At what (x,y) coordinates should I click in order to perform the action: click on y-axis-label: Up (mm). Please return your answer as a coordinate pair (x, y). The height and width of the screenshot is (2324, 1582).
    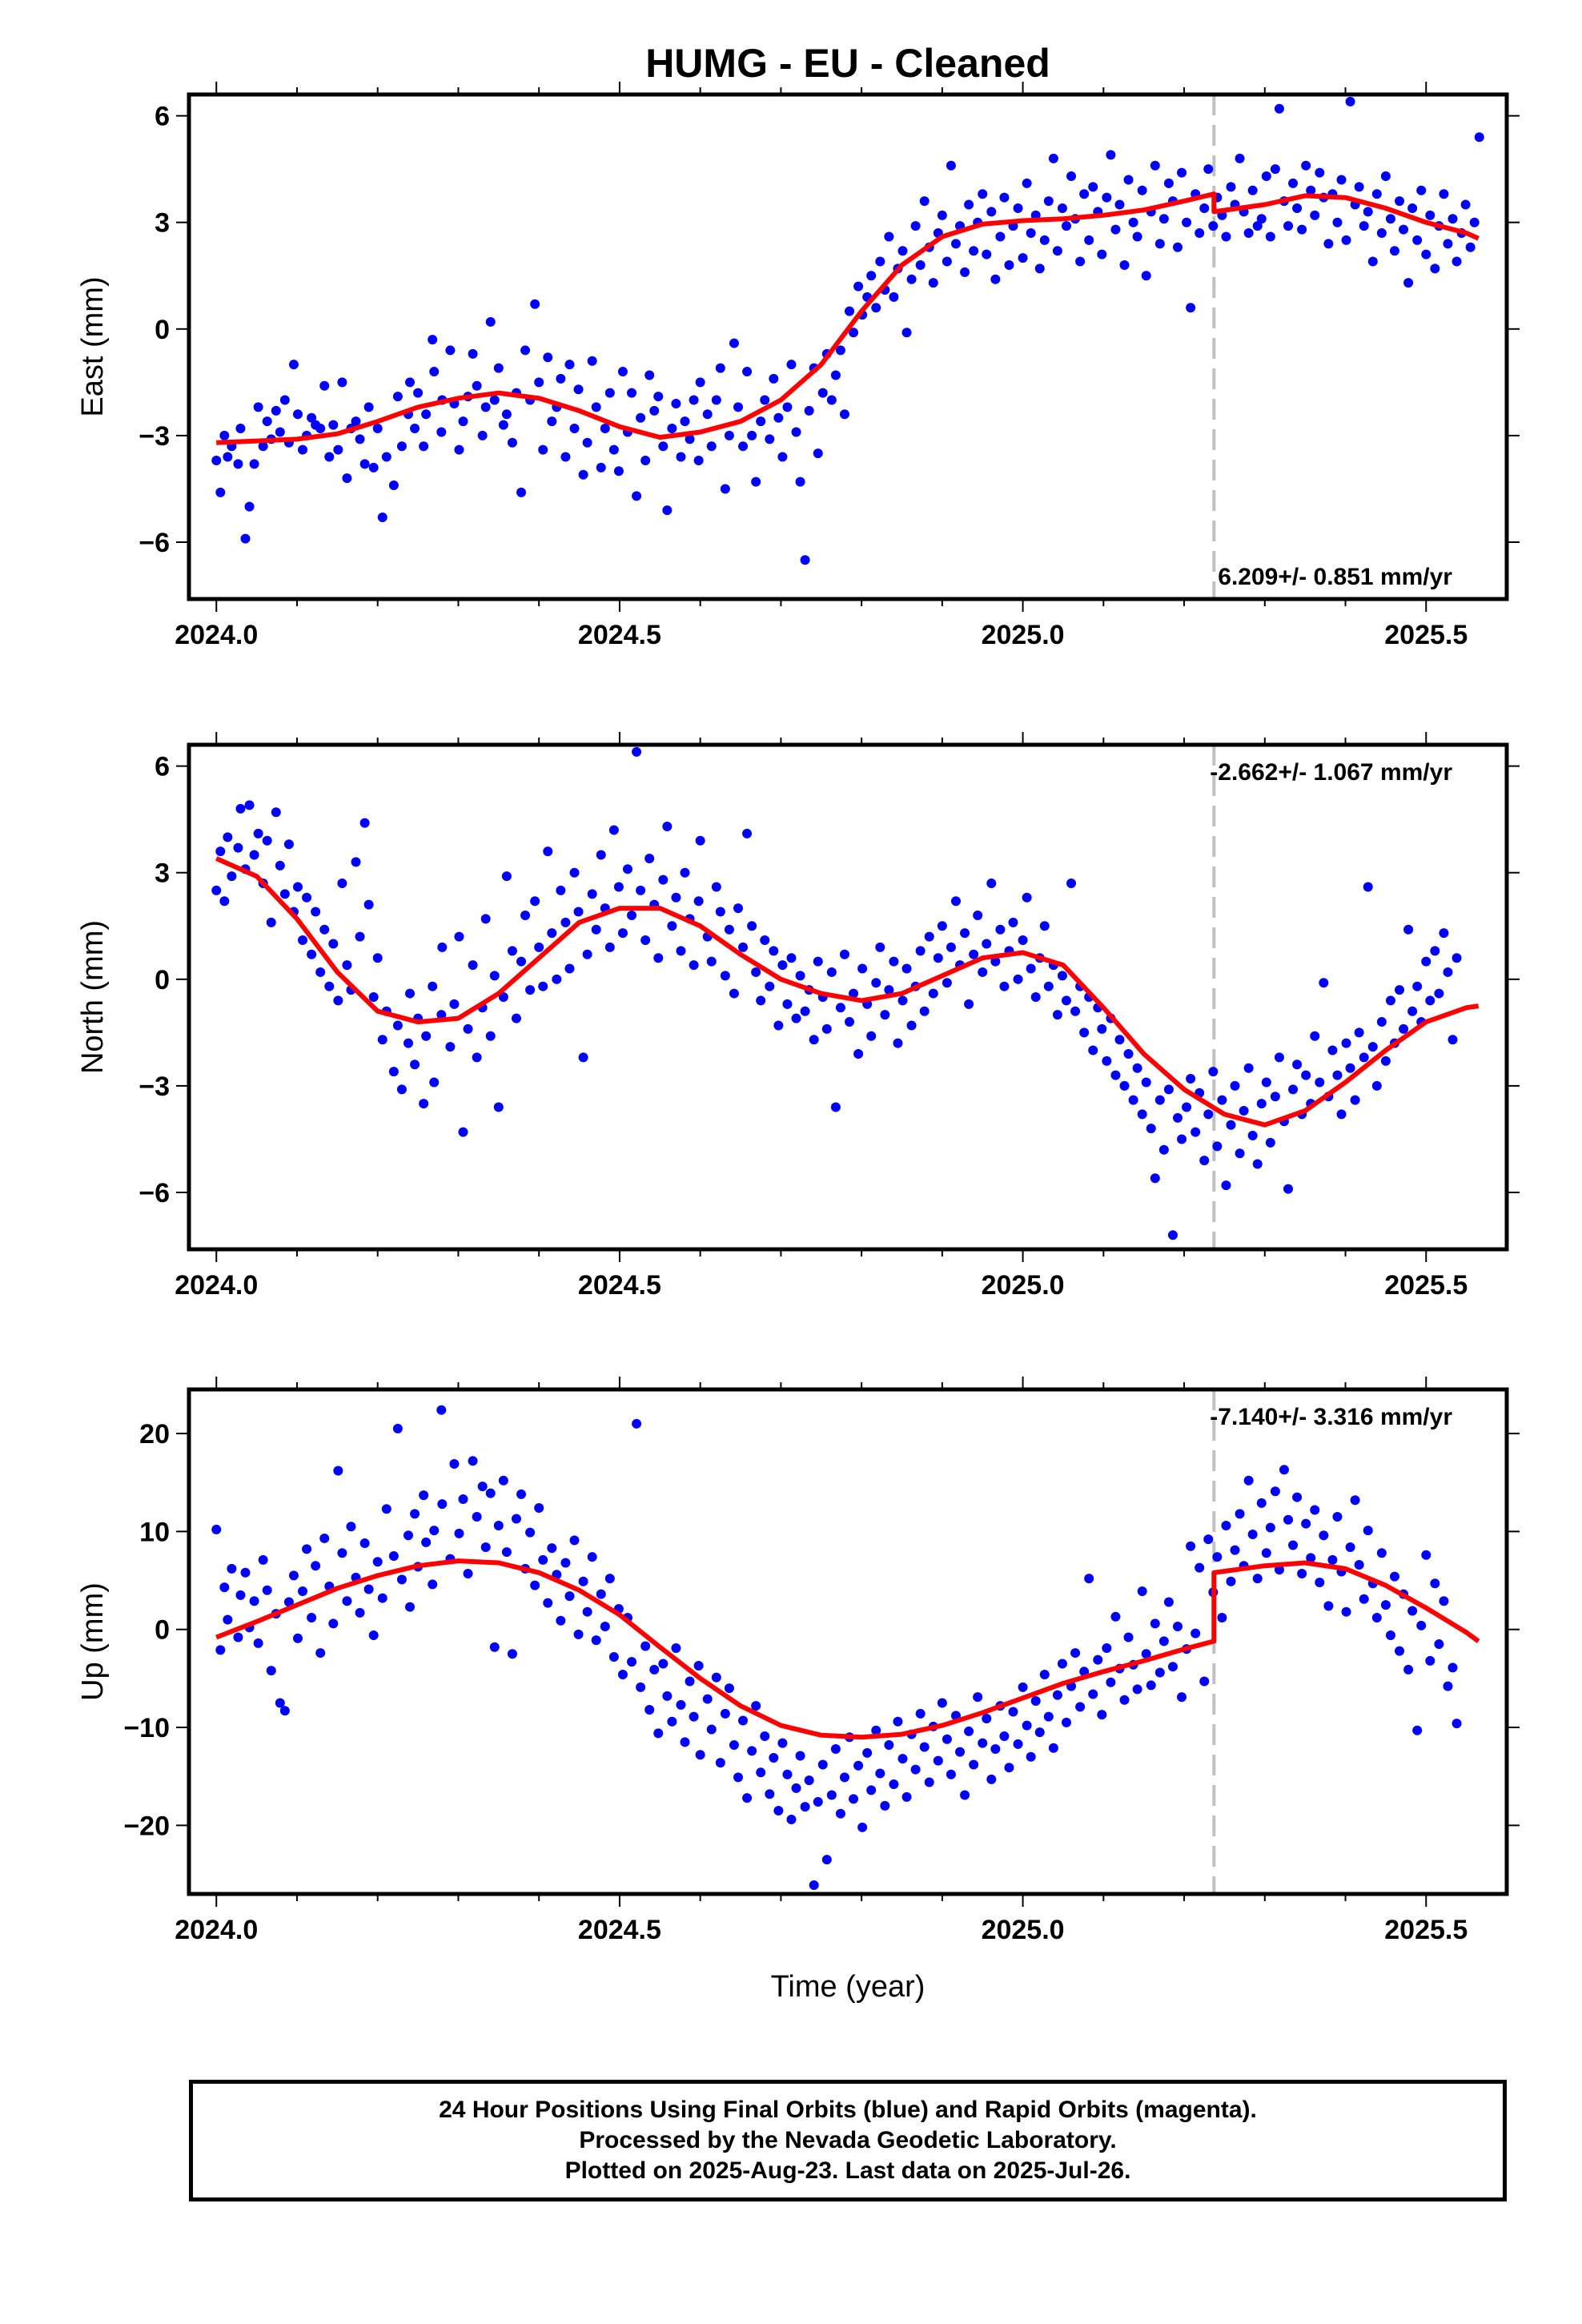
    Looking at the image, I should click on (93, 1642).